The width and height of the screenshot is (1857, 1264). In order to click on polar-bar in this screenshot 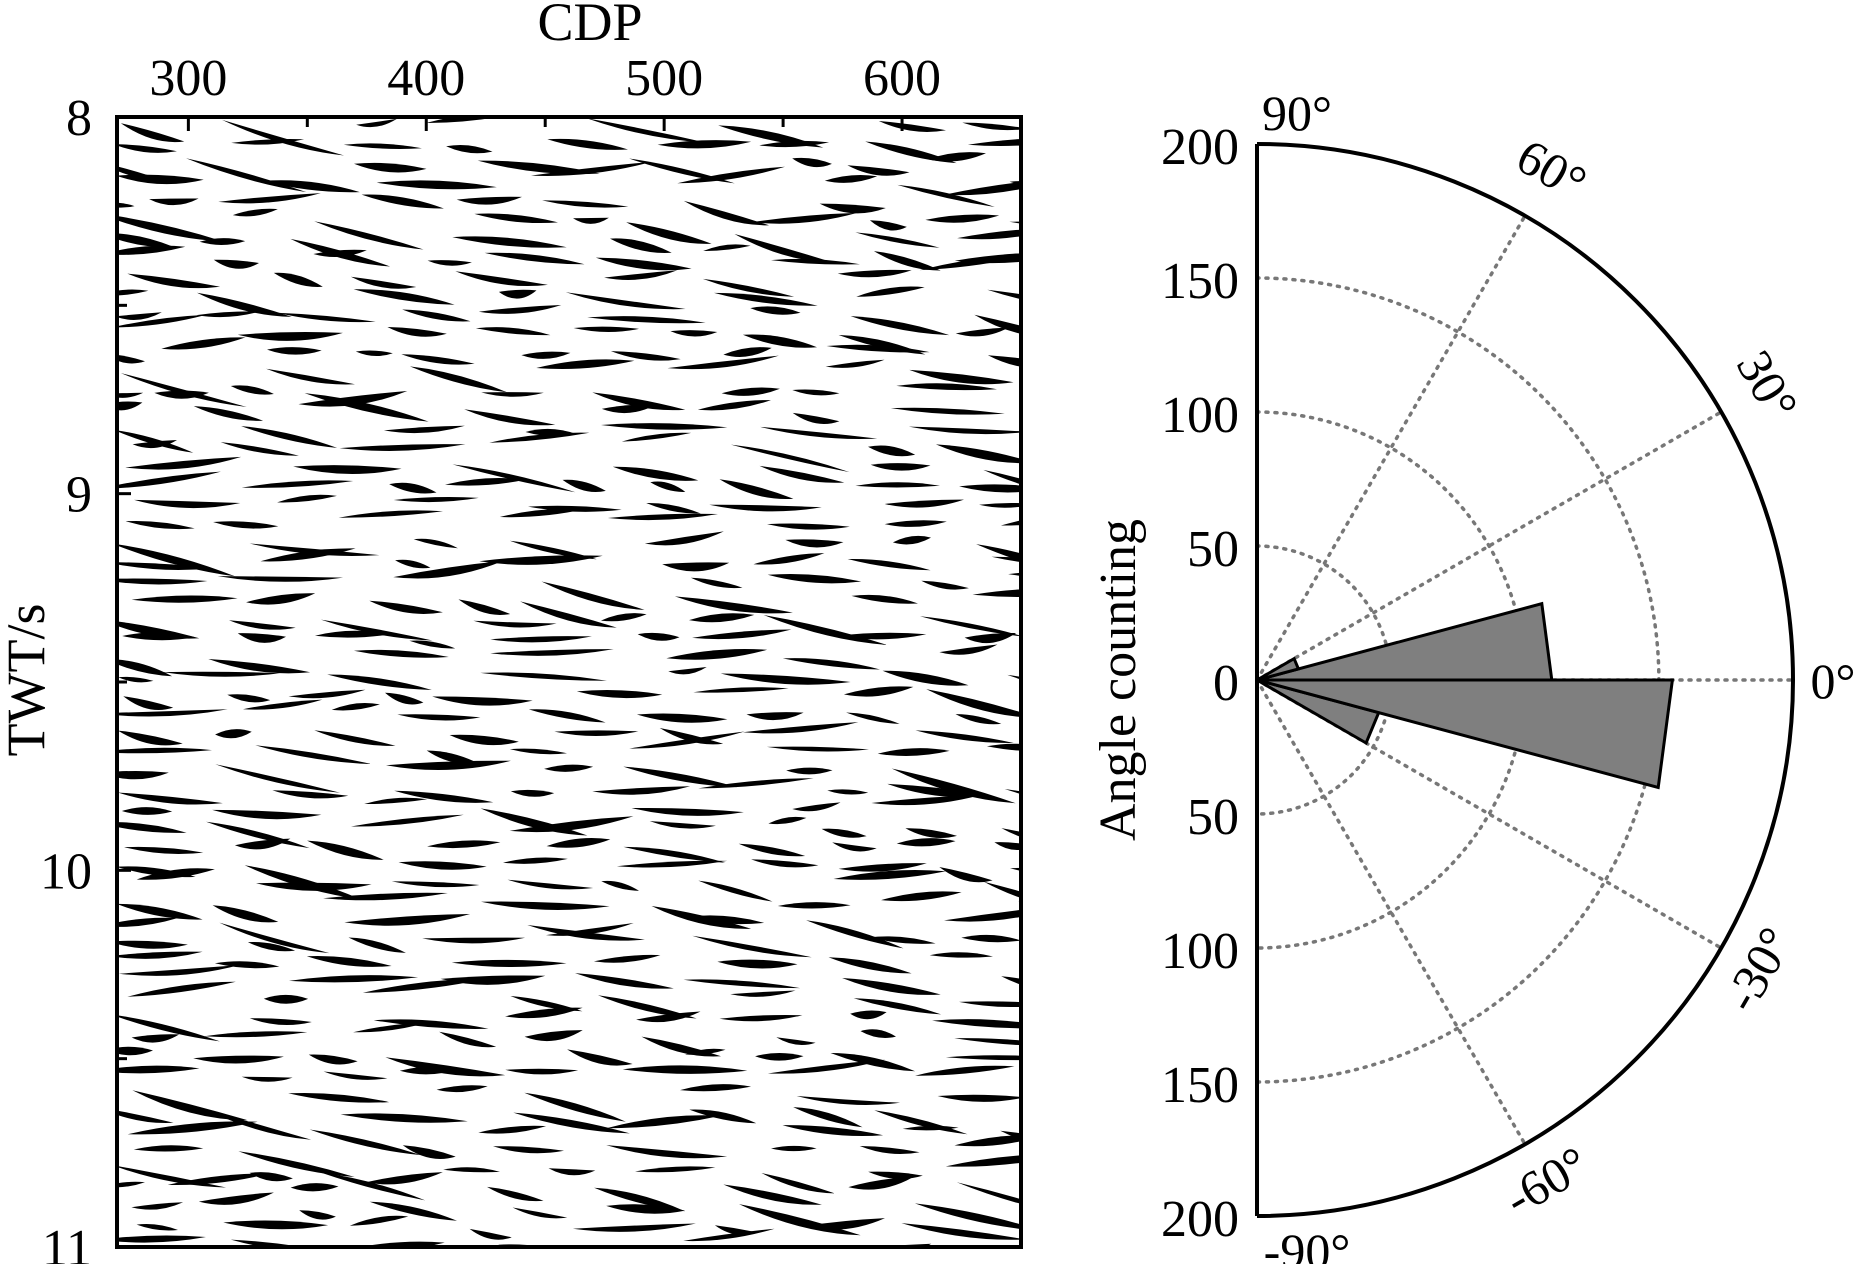, I will do `click(1405, 641)`.